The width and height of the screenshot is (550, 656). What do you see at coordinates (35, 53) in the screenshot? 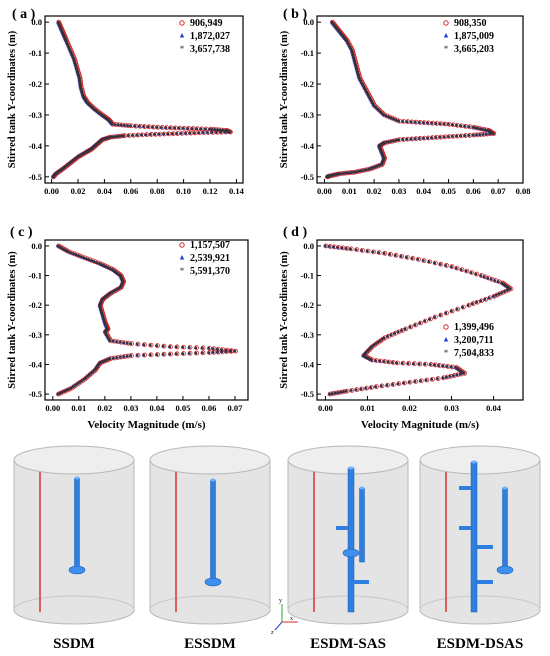
I see `y-tick-label: -0.1` at bounding box center [35, 53].